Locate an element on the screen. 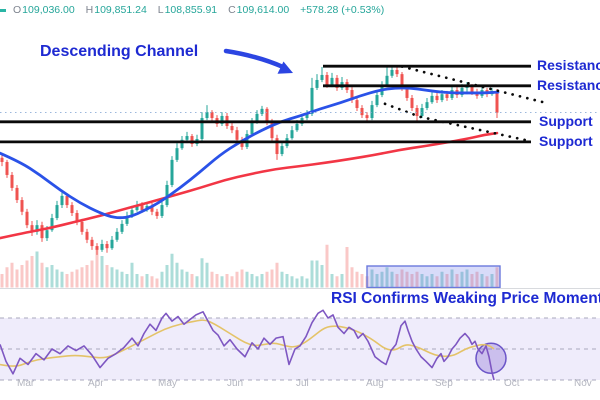 The height and width of the screenshot is (400, 600). channel-dotted-lines is located at coordinates (464, 104).